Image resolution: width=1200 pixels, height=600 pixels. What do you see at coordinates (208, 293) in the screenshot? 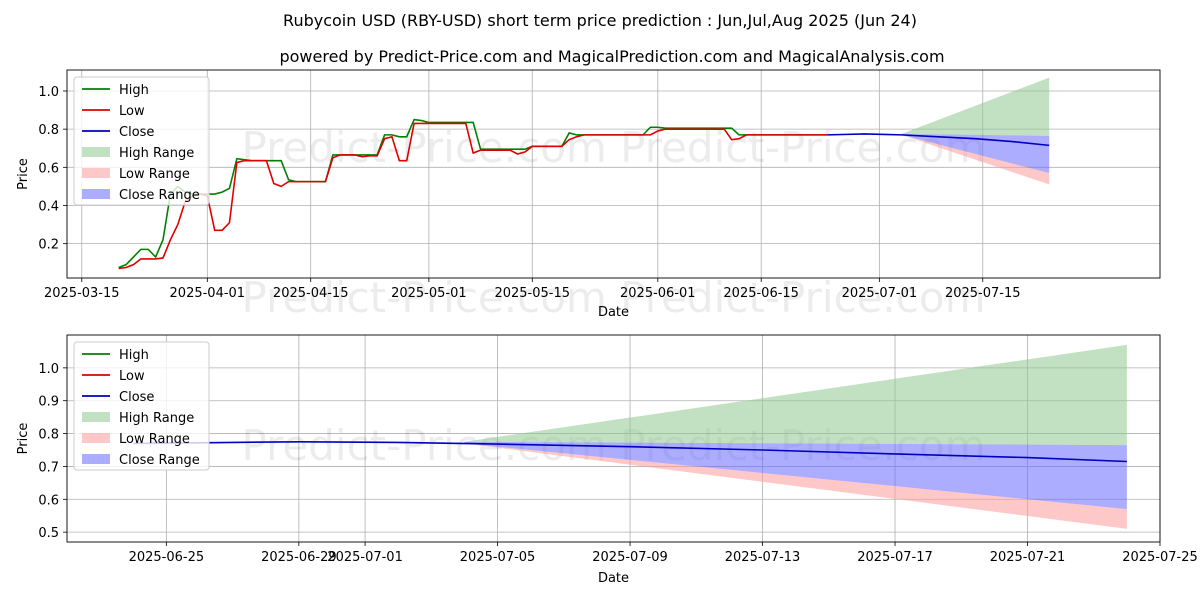
I see `x-tick-label: 2025-04-01` at bounding box center [208, 293].